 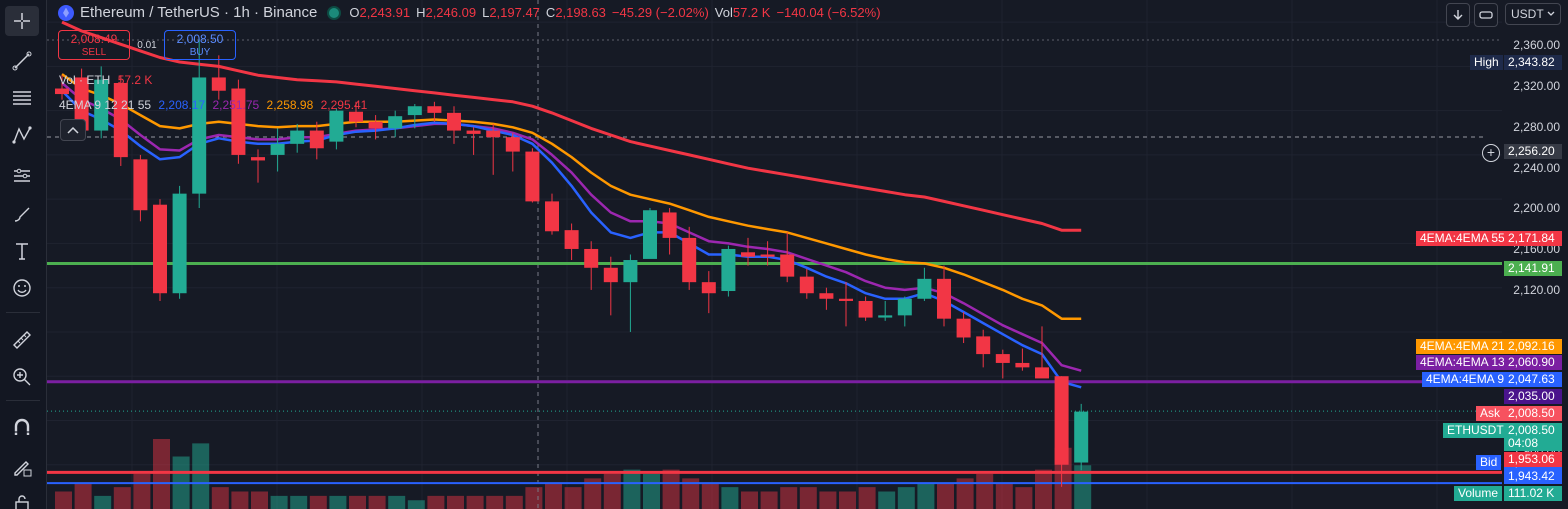 What do you see at coordinates (22, 498) in the screenshot?
I see `lock-icon` at bounding box center [22, 498].